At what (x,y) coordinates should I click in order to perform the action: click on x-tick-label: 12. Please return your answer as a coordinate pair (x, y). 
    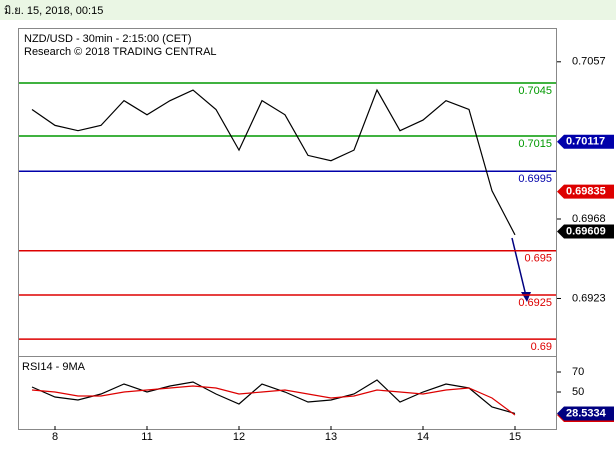
    Looking at the image, I should click on (239, 437).